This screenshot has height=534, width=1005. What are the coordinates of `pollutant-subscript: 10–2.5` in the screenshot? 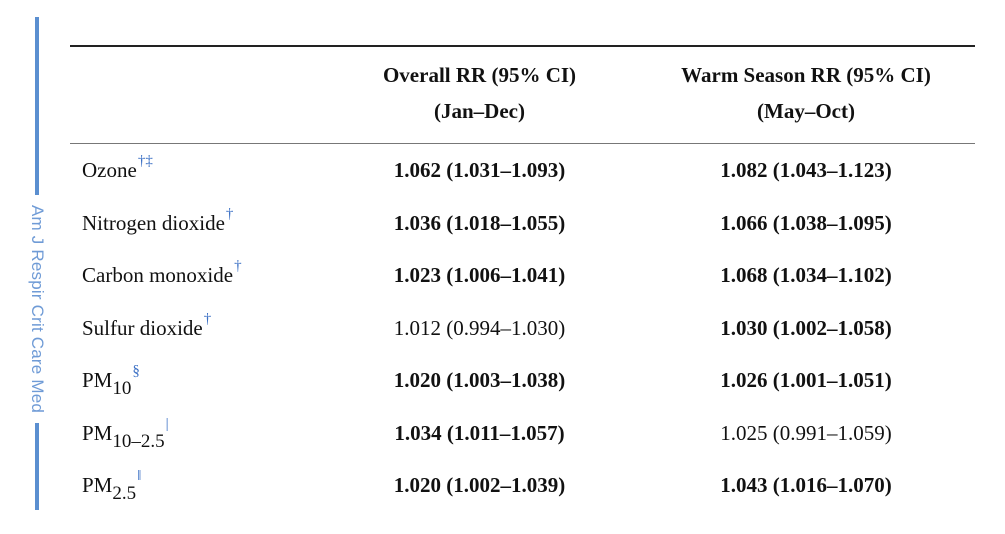 It's located at (138, 441).